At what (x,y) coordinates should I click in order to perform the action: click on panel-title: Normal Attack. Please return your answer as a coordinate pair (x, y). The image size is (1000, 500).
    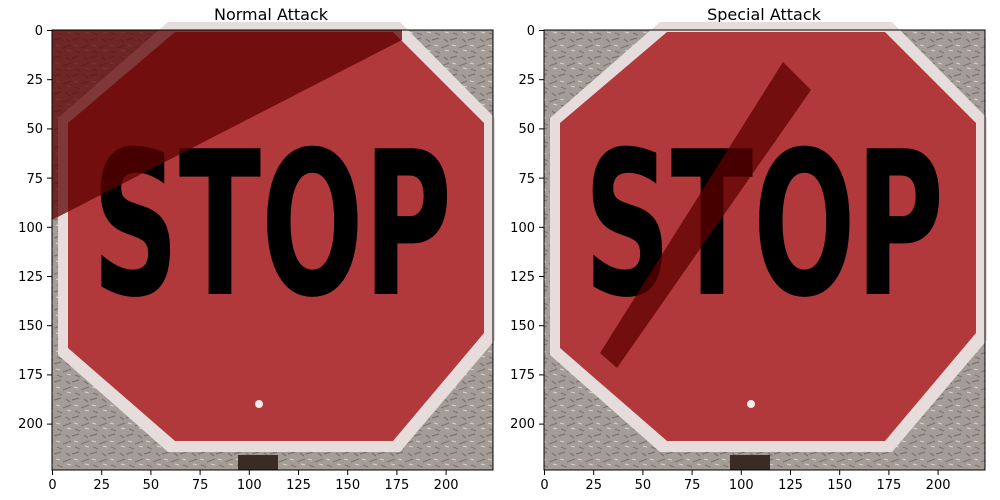
    Looking at the image, I should click on (271, 14).